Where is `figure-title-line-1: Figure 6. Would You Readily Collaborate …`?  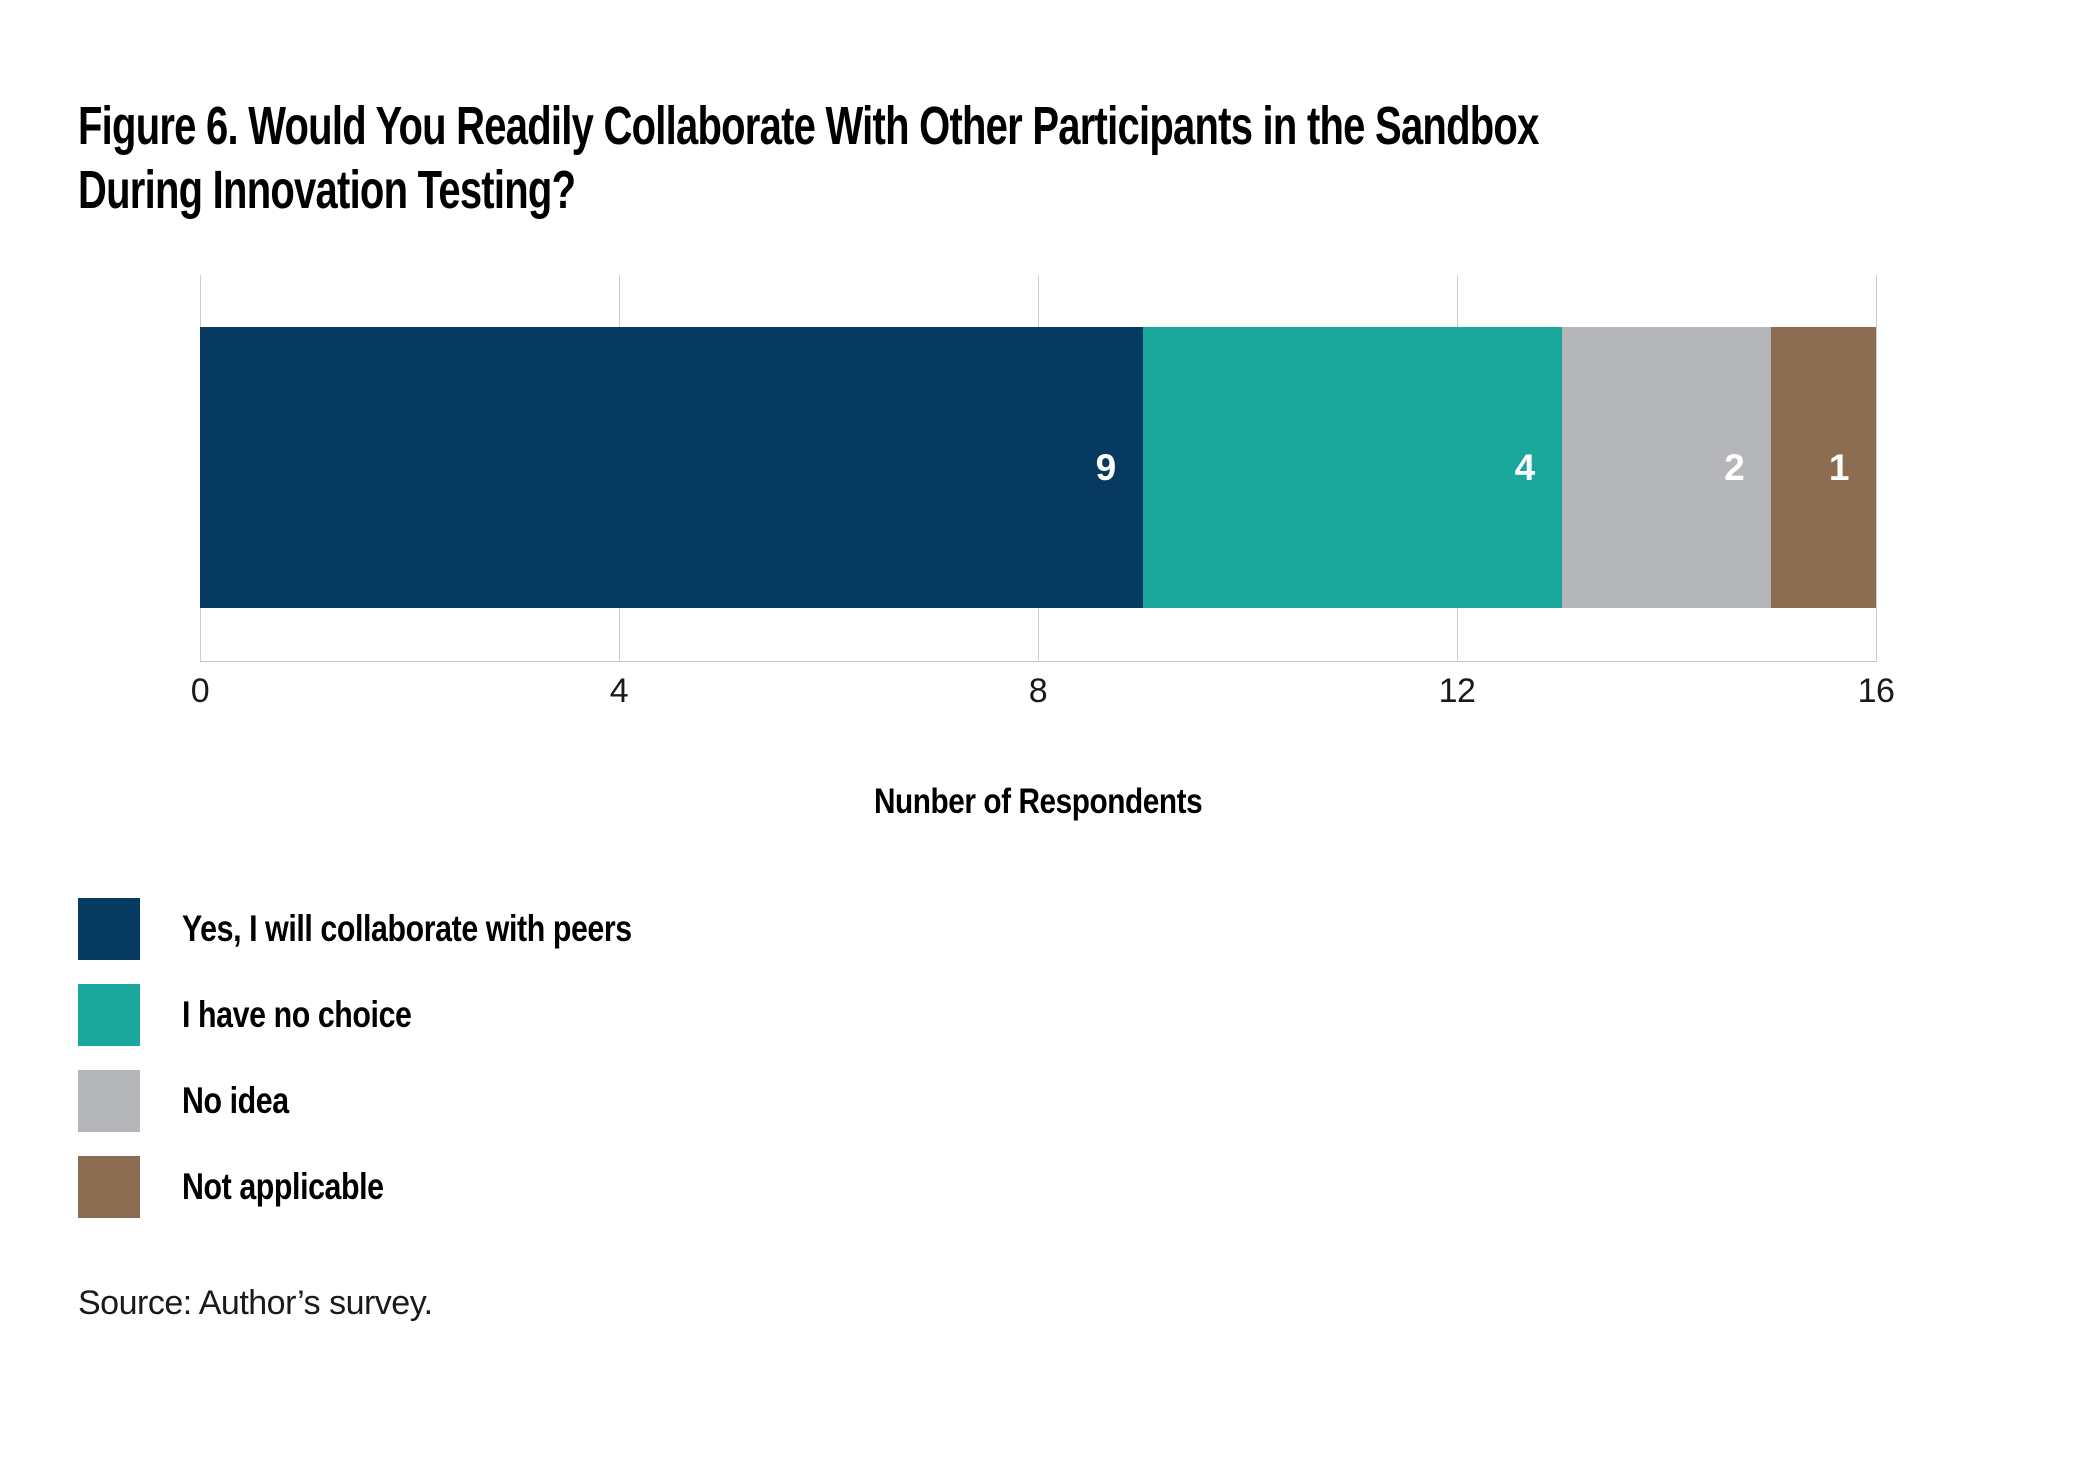 figure-title-line-1: Figure 6. Would You Readily Collaborate … is located at coordinates (808, 126).